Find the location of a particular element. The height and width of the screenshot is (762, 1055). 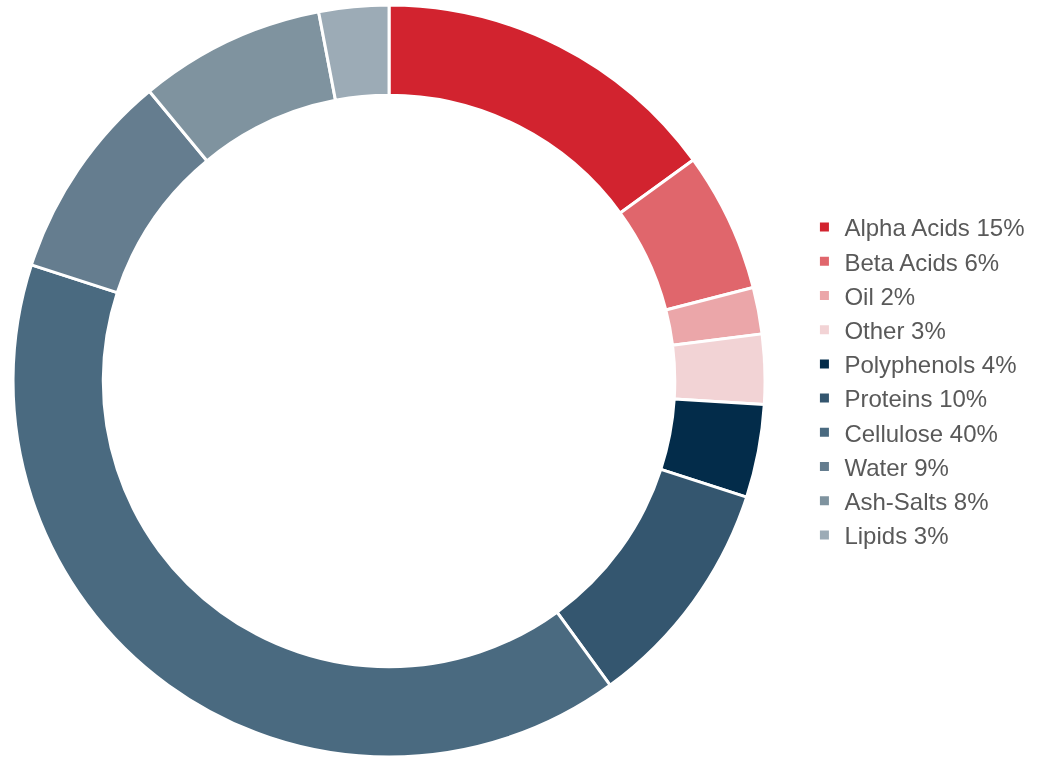

legend-label: Alpha Acids 15% is located at coordinates (934, 228).